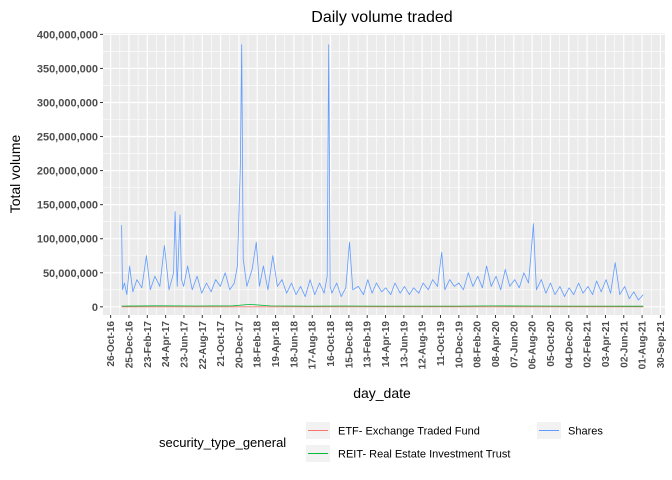  Describe the element at coordinates (661, 345) in the screenshot. I see `x-tick-label: 30-Sep-21` at that location.